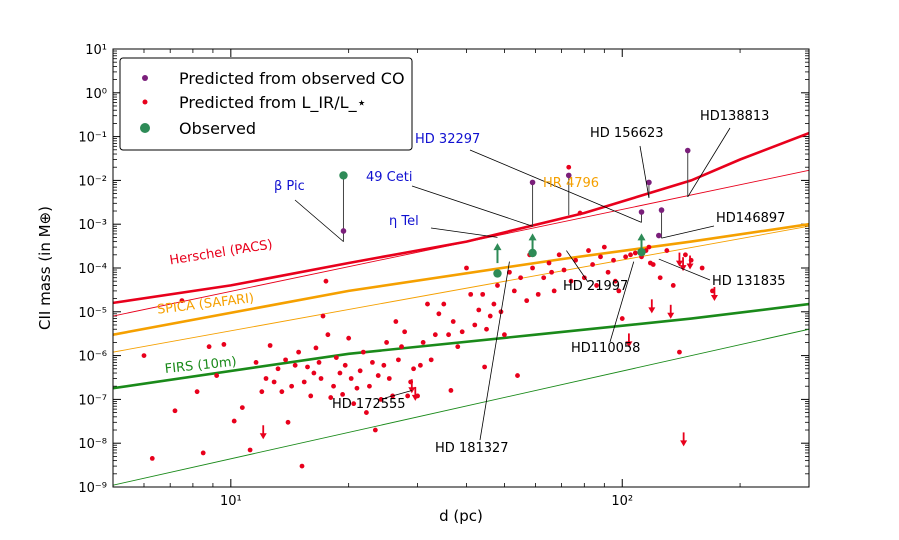  Describe the element at coordinates (45, 268) in the screenshot. I see `y-axis-title: CII mass (in M⊕)` at that location.